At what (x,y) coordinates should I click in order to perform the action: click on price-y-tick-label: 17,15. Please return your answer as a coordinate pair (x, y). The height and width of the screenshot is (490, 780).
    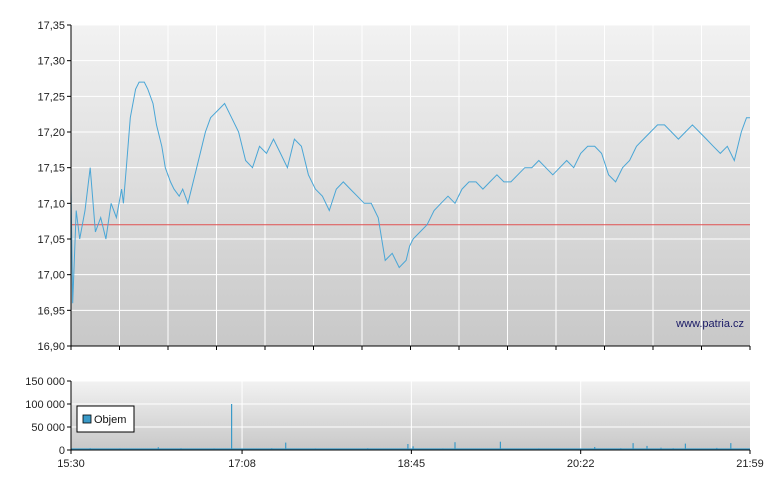
    Looking at the image, I should click on (51, 169).